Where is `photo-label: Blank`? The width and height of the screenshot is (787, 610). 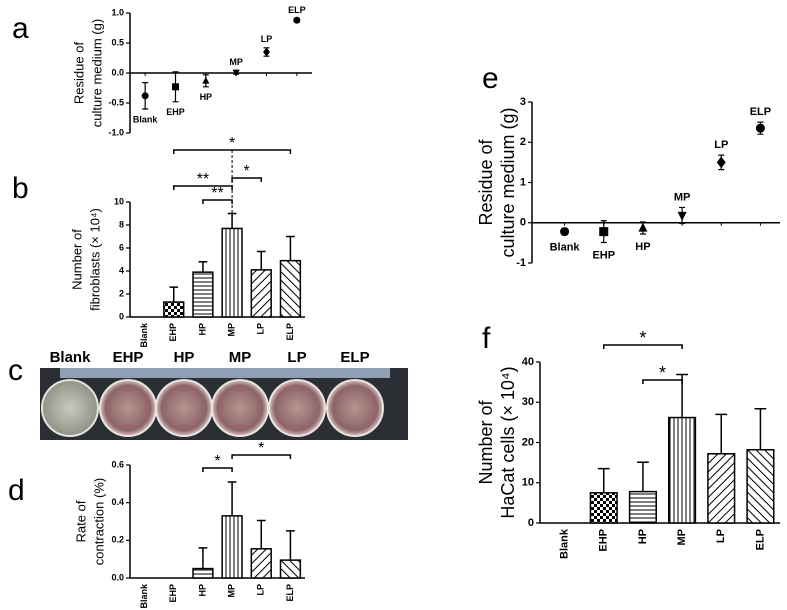 photo-label: Blank is located at coordinates (71, 357).